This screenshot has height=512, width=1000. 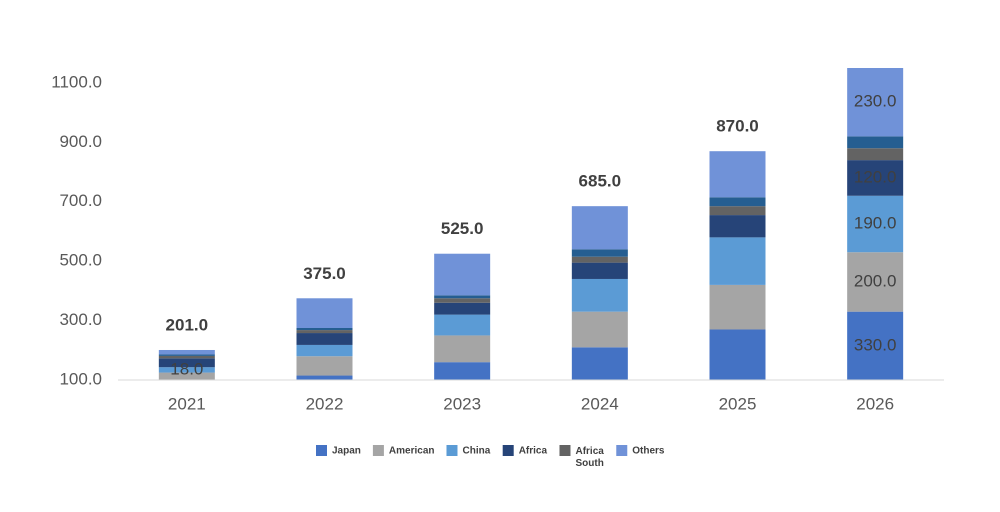 I want to click on x-tick-label: 2023, so click(x=462, y=403).